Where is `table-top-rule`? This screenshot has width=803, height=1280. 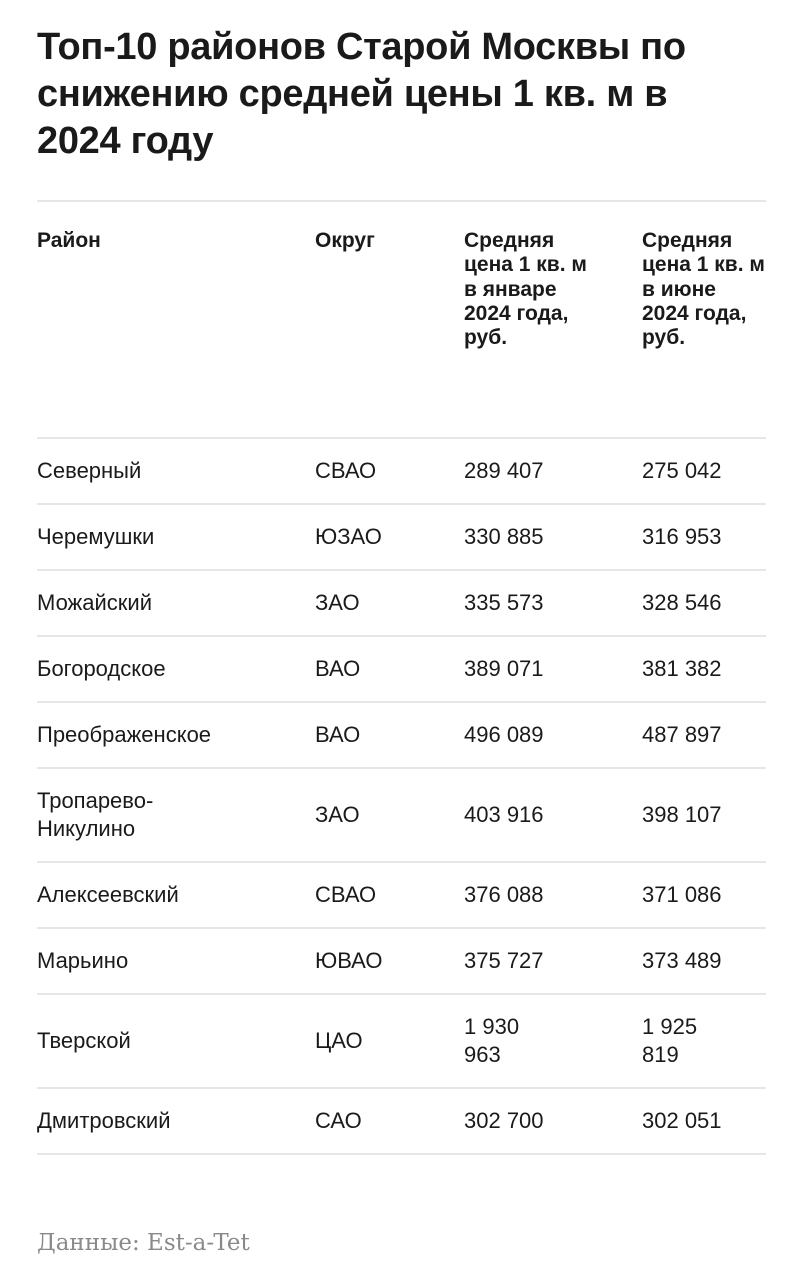
table-top-rule is located at coordinates (401, 201).